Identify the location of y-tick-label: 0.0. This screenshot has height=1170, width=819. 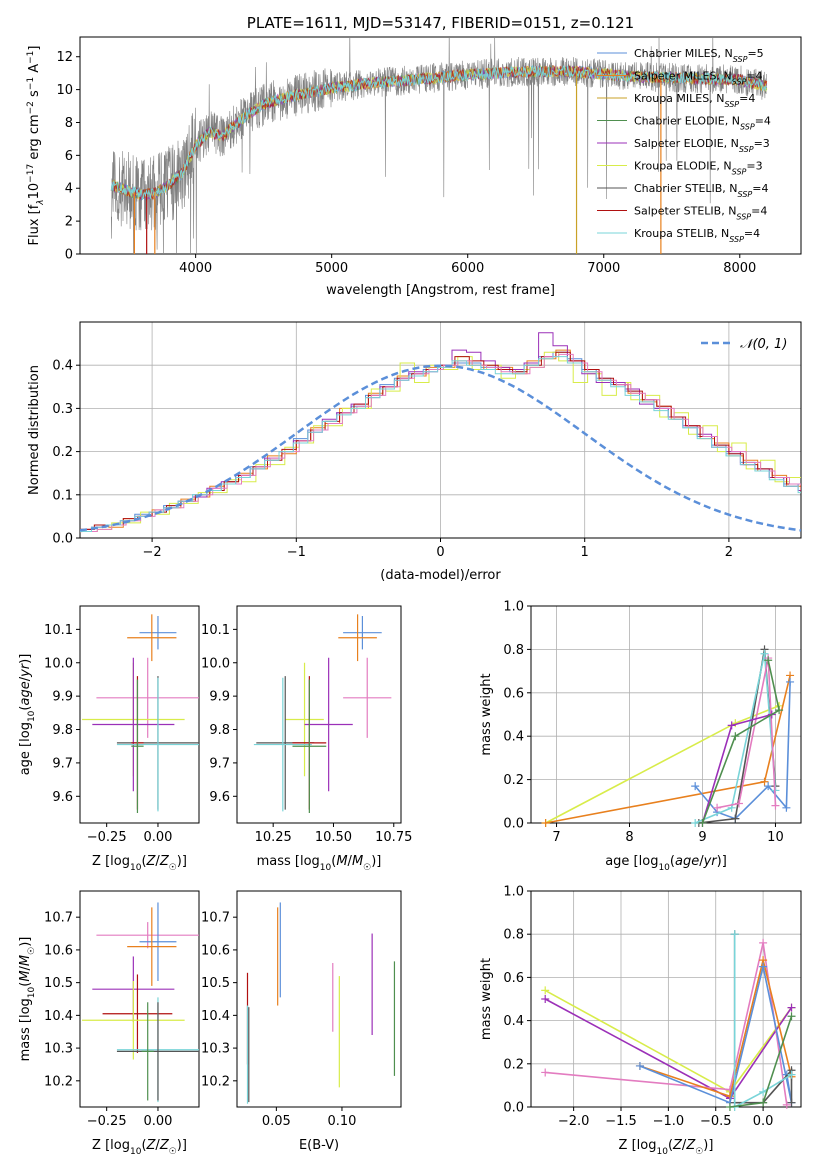
(62, 539).